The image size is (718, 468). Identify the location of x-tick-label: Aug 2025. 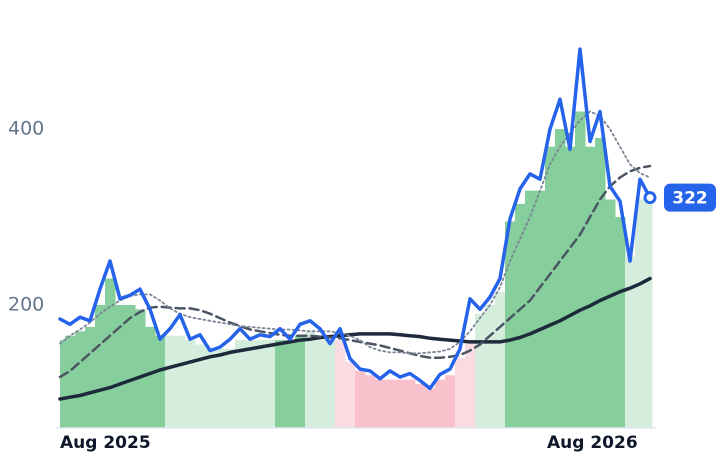
(105, 443).